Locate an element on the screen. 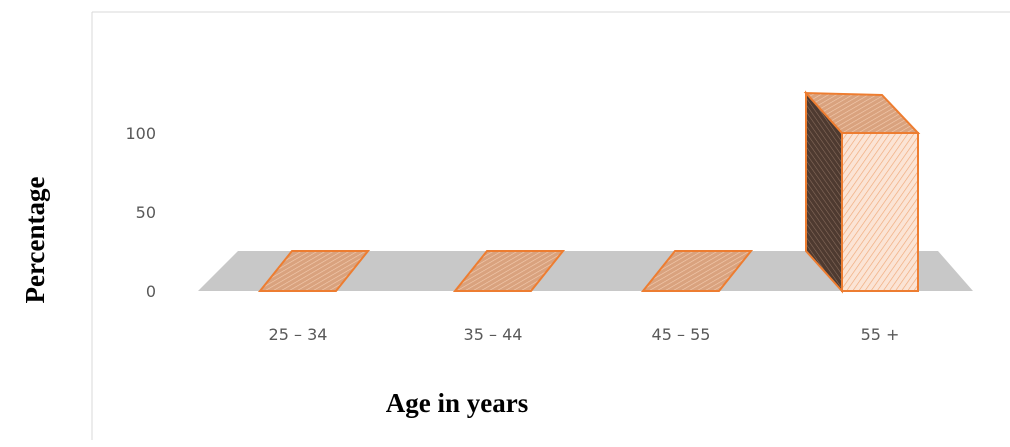 The width and height of the screenshot is (1010, 447). x-tick-label: 55 + is located at coordinates (880, 334).